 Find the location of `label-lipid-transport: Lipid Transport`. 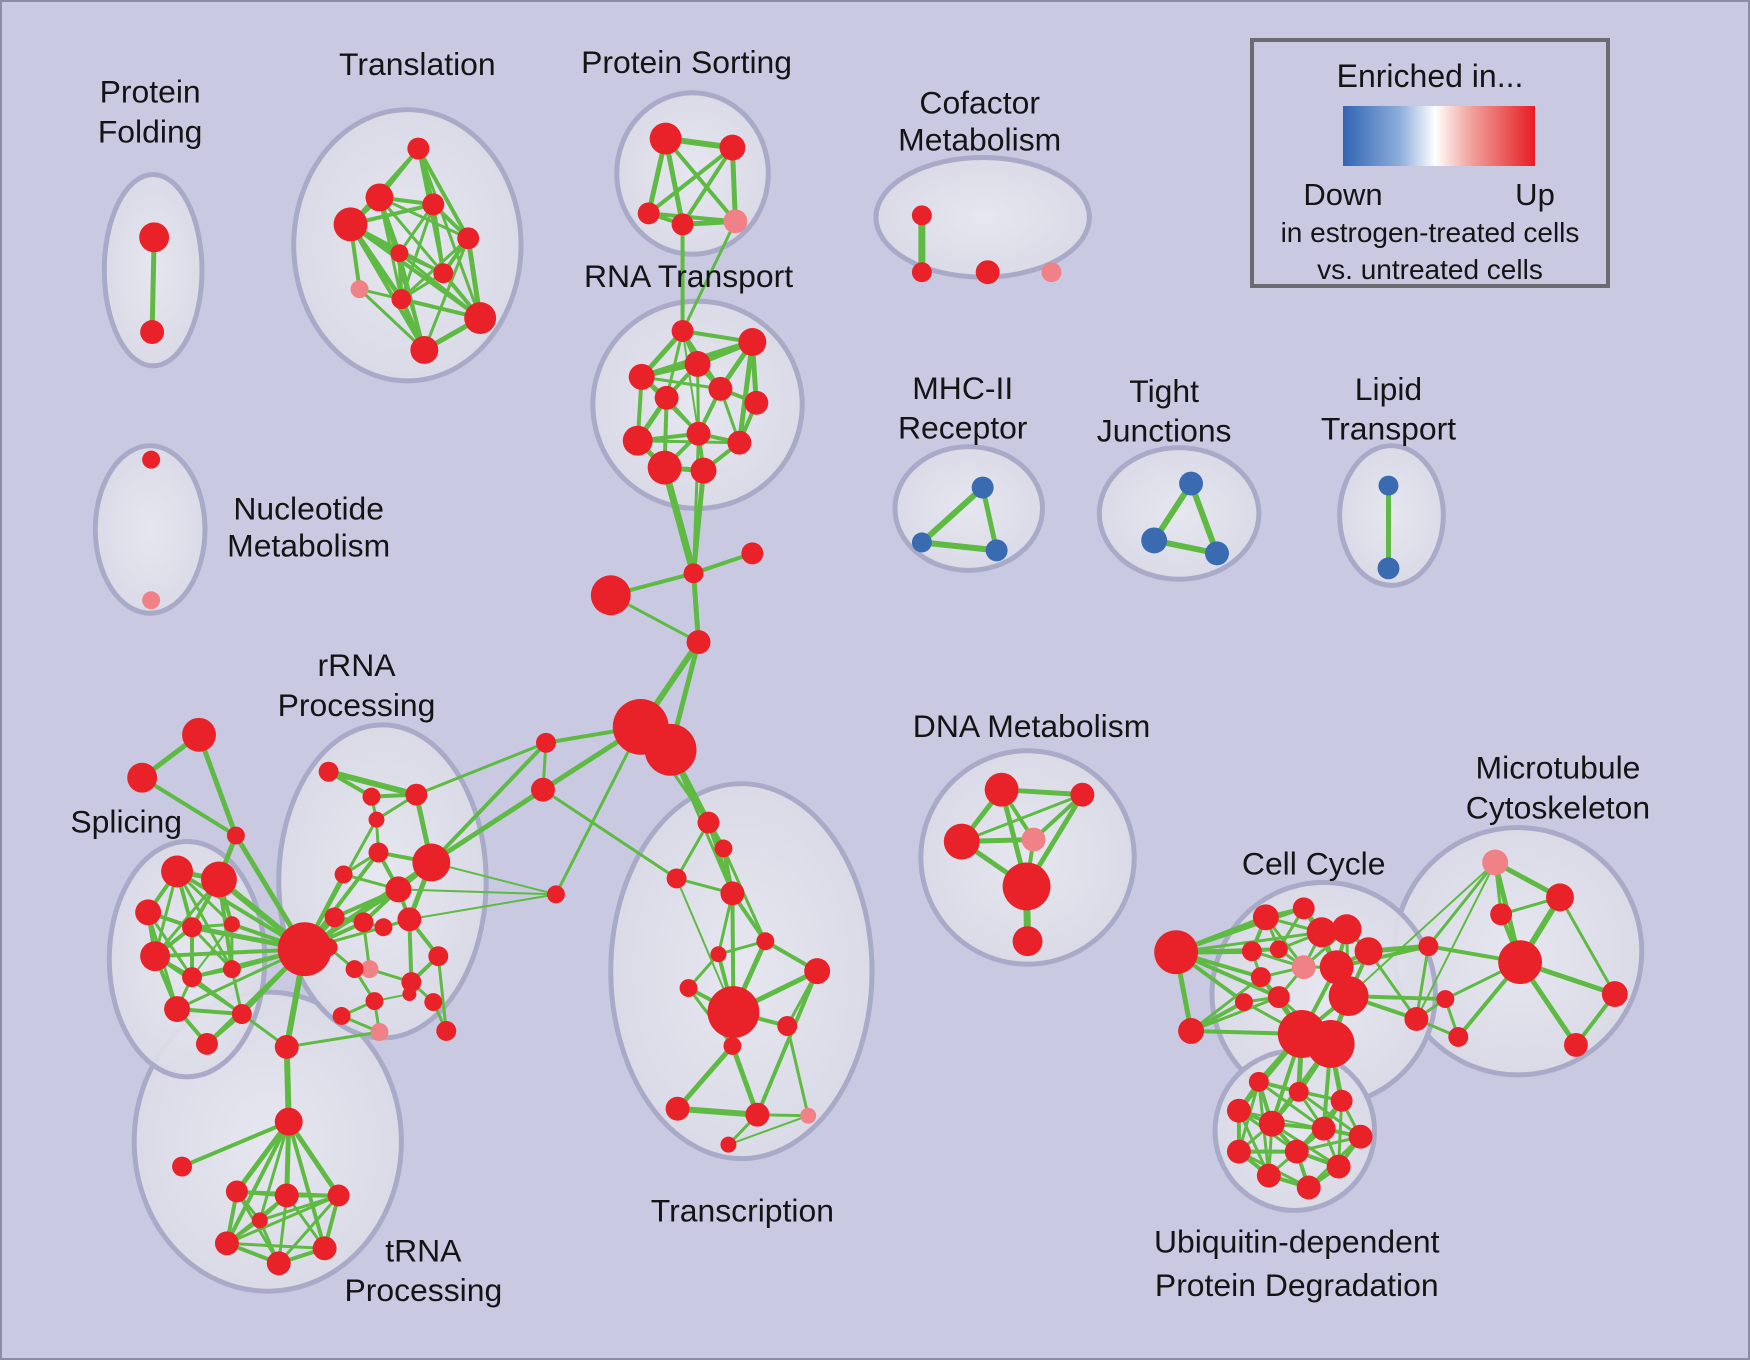

label-lipid-transport: Lipid Transport is located at coordinates (1388, 409).